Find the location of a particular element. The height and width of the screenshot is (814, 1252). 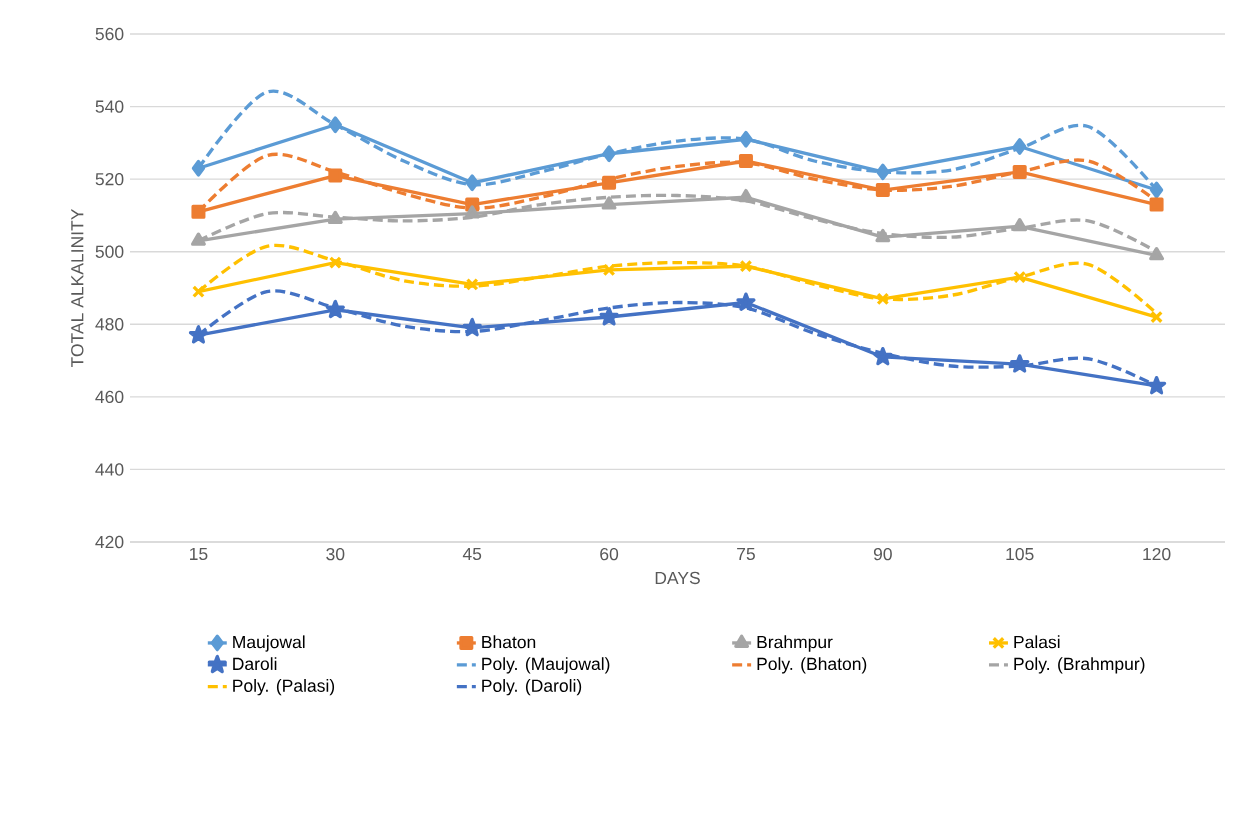

legend-label: Poly. (Brahmpur) is located at coordinates (1079, 665).